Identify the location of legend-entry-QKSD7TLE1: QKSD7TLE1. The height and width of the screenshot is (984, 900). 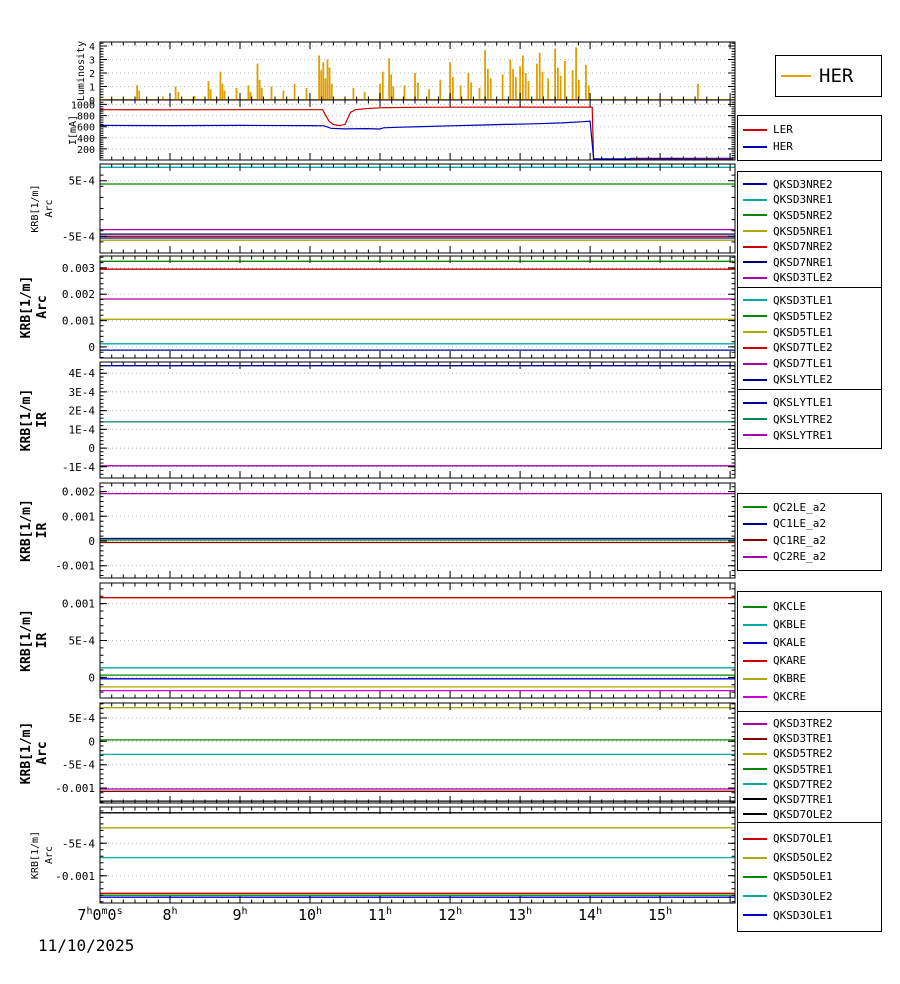
(809, 363).